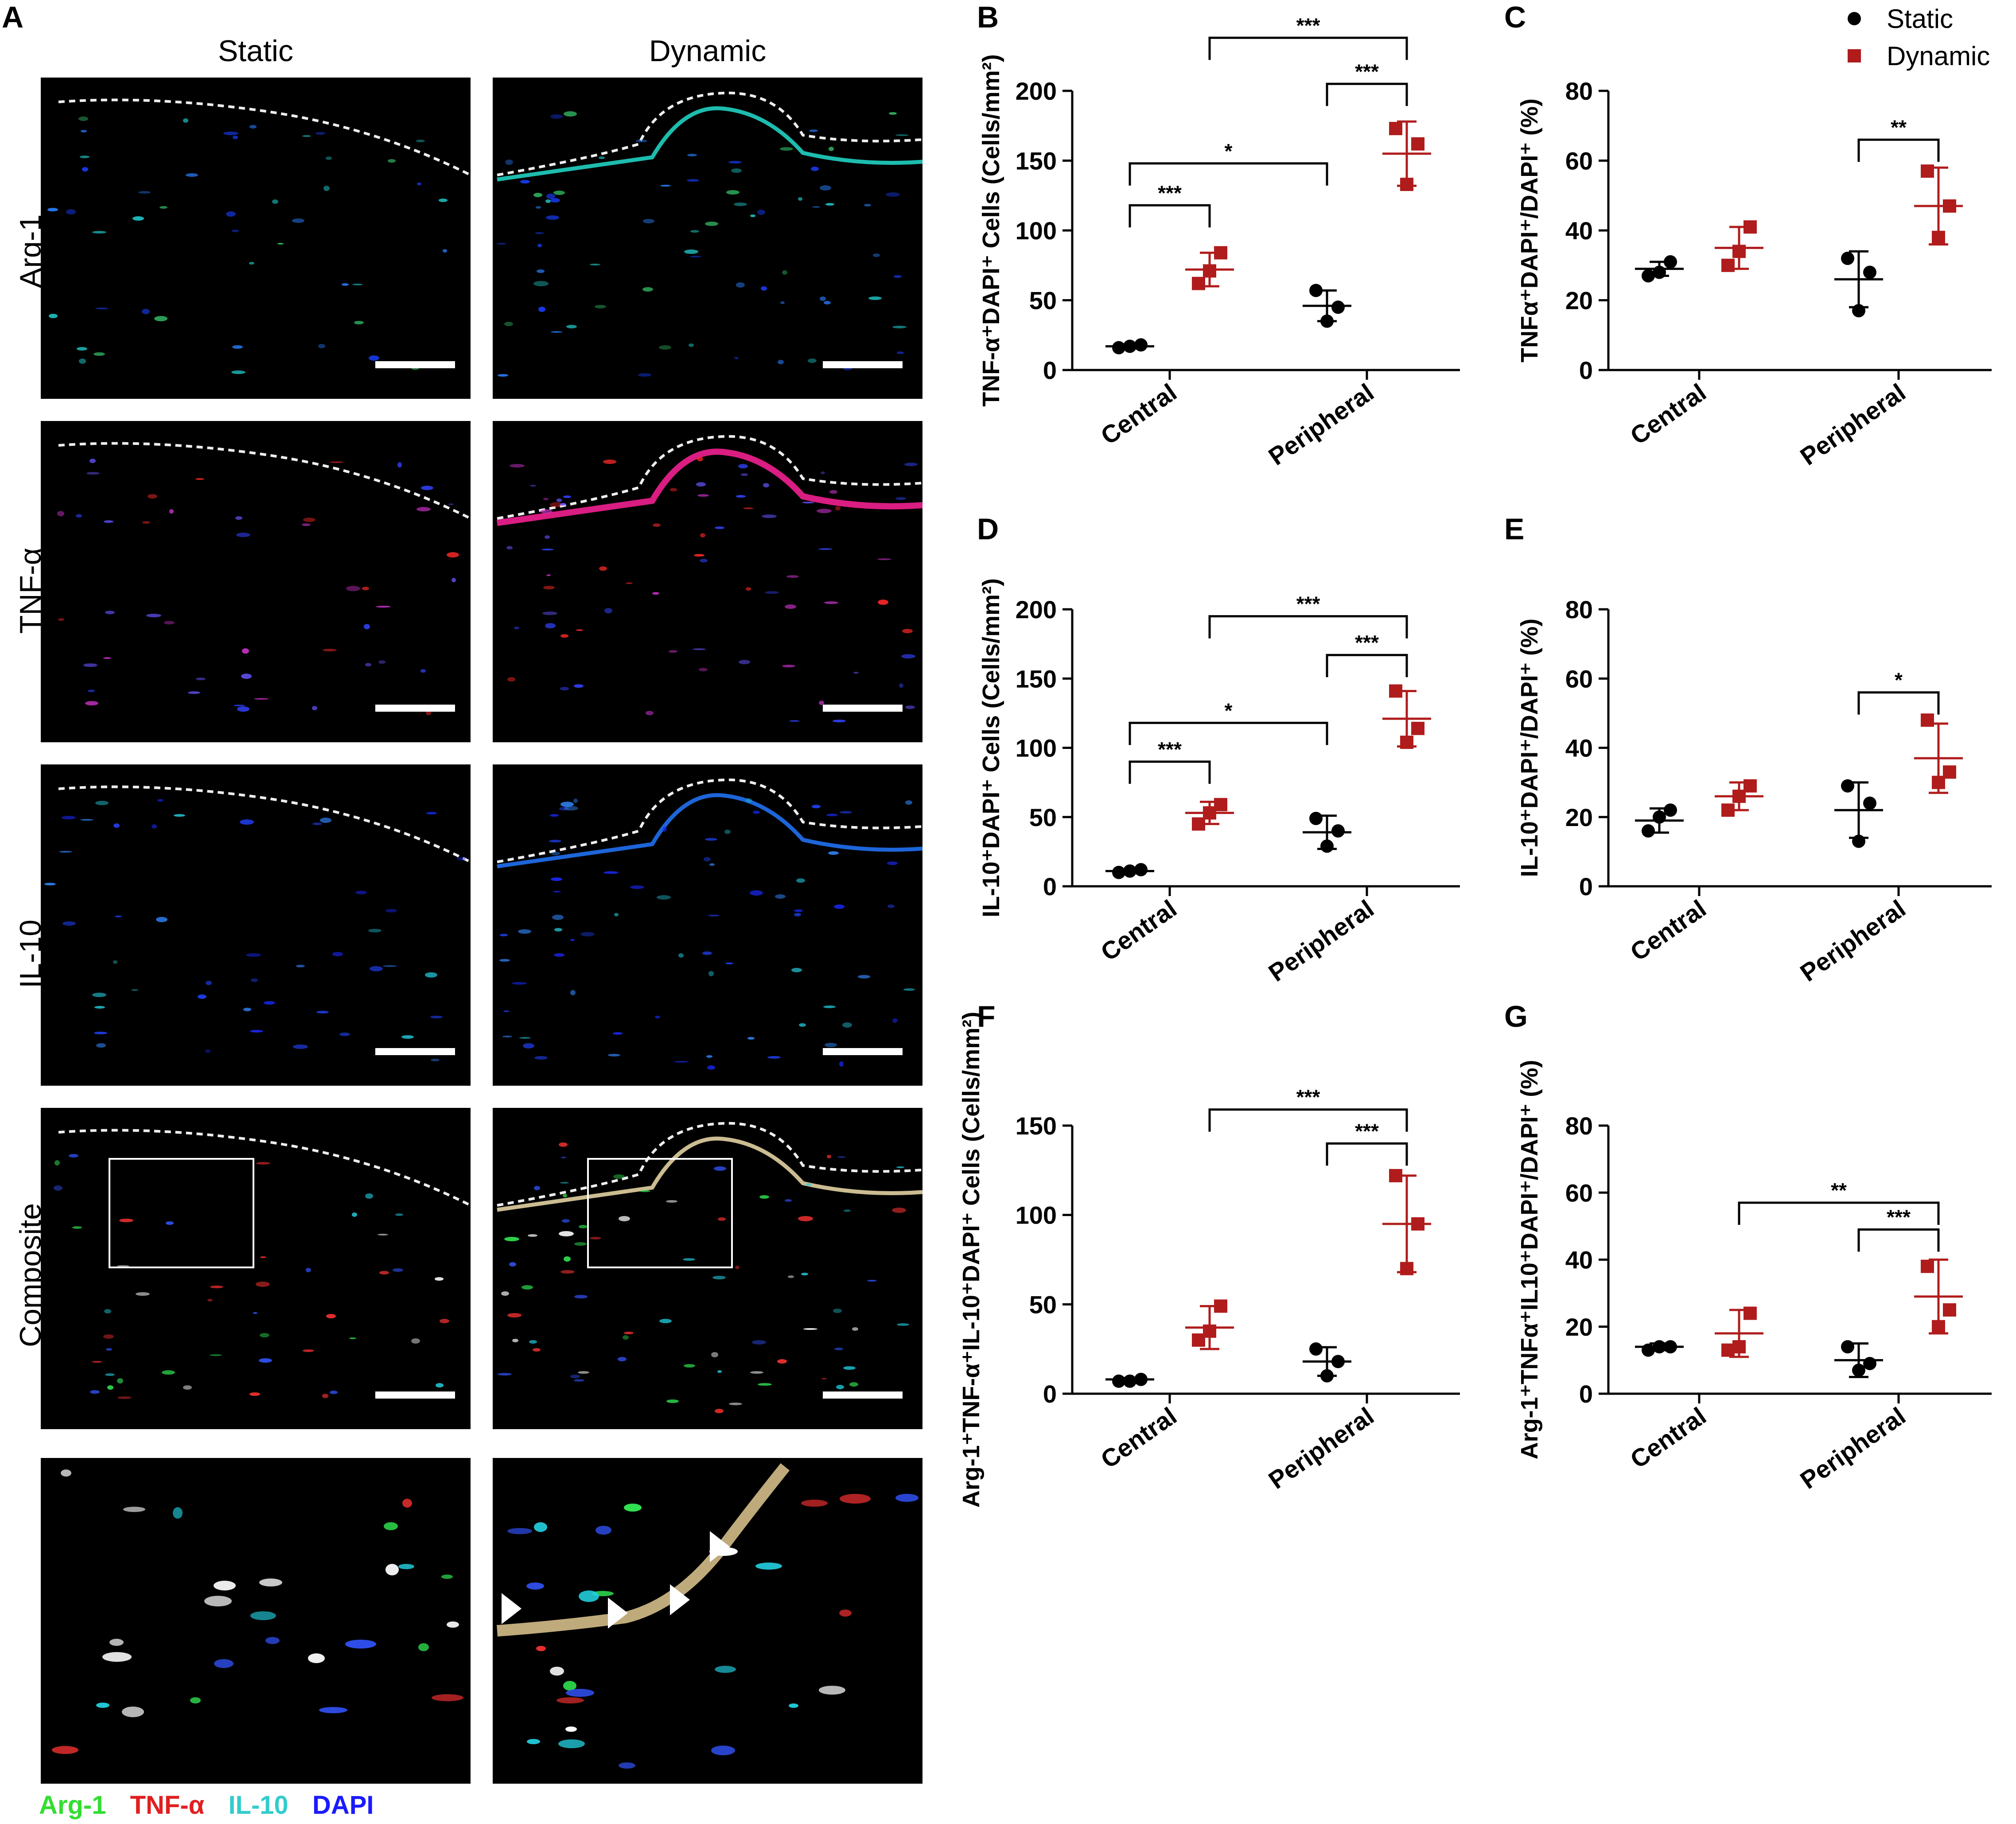 The width and height of the screenshot is (2016, 1824). Describe the element at coordinates (258, 1806) in the screenshot. I see `channel-legend-il10: IL-10` at that location.